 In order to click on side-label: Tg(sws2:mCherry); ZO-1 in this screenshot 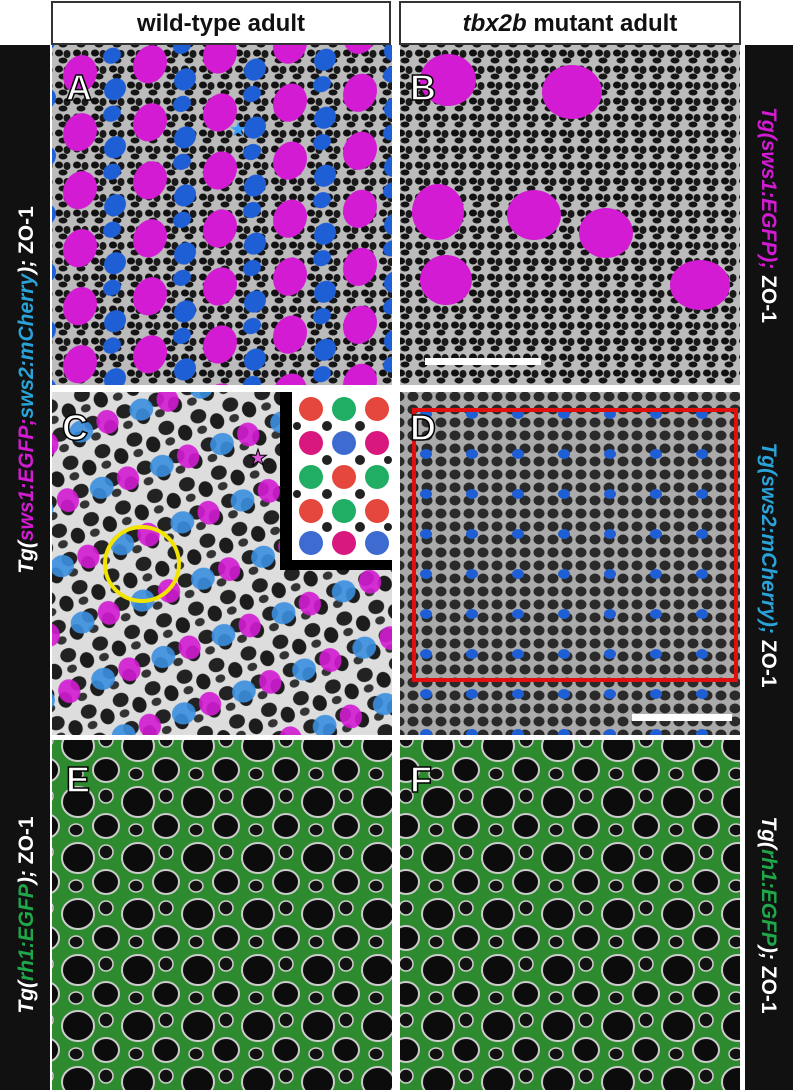, I will do `click(768, 564)`.